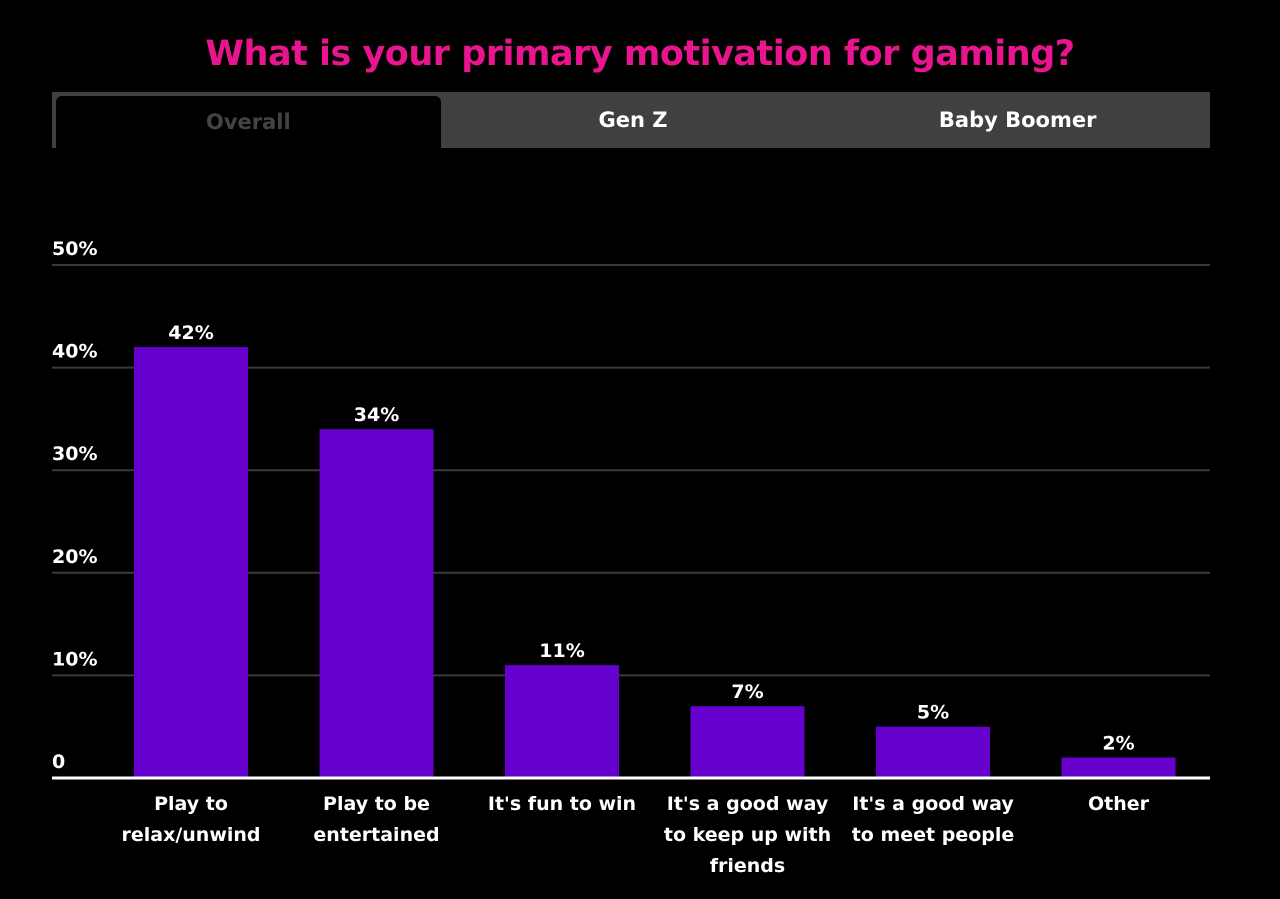 The width and height of the screenshot is (1280, 899). Describe the element at coordinates (74, 249) in the screenshot. I see `y-tick-label: 50%` at that location.